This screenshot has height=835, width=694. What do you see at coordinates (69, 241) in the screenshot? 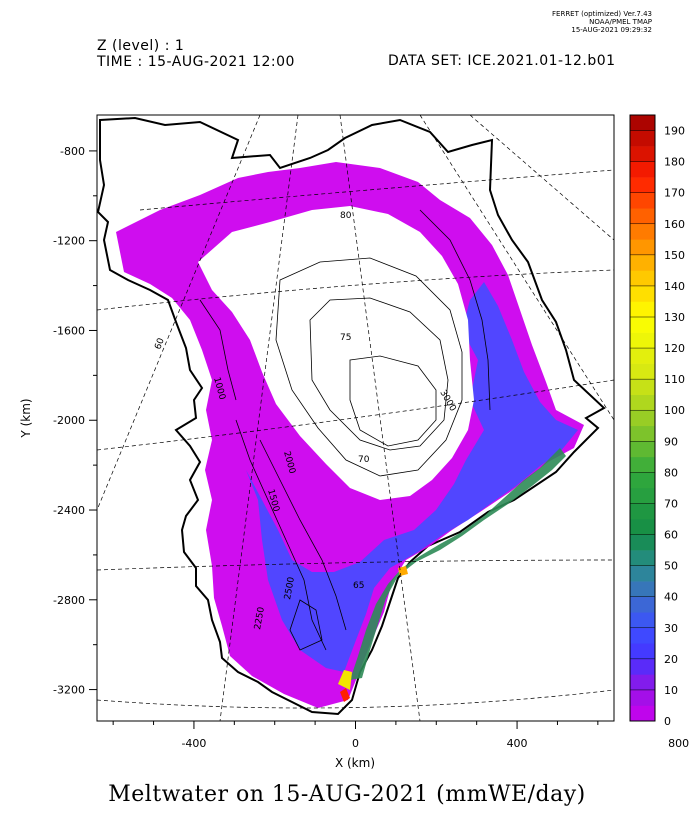
I see `y-tick-label: -1200` at bounding box center [69, 241].